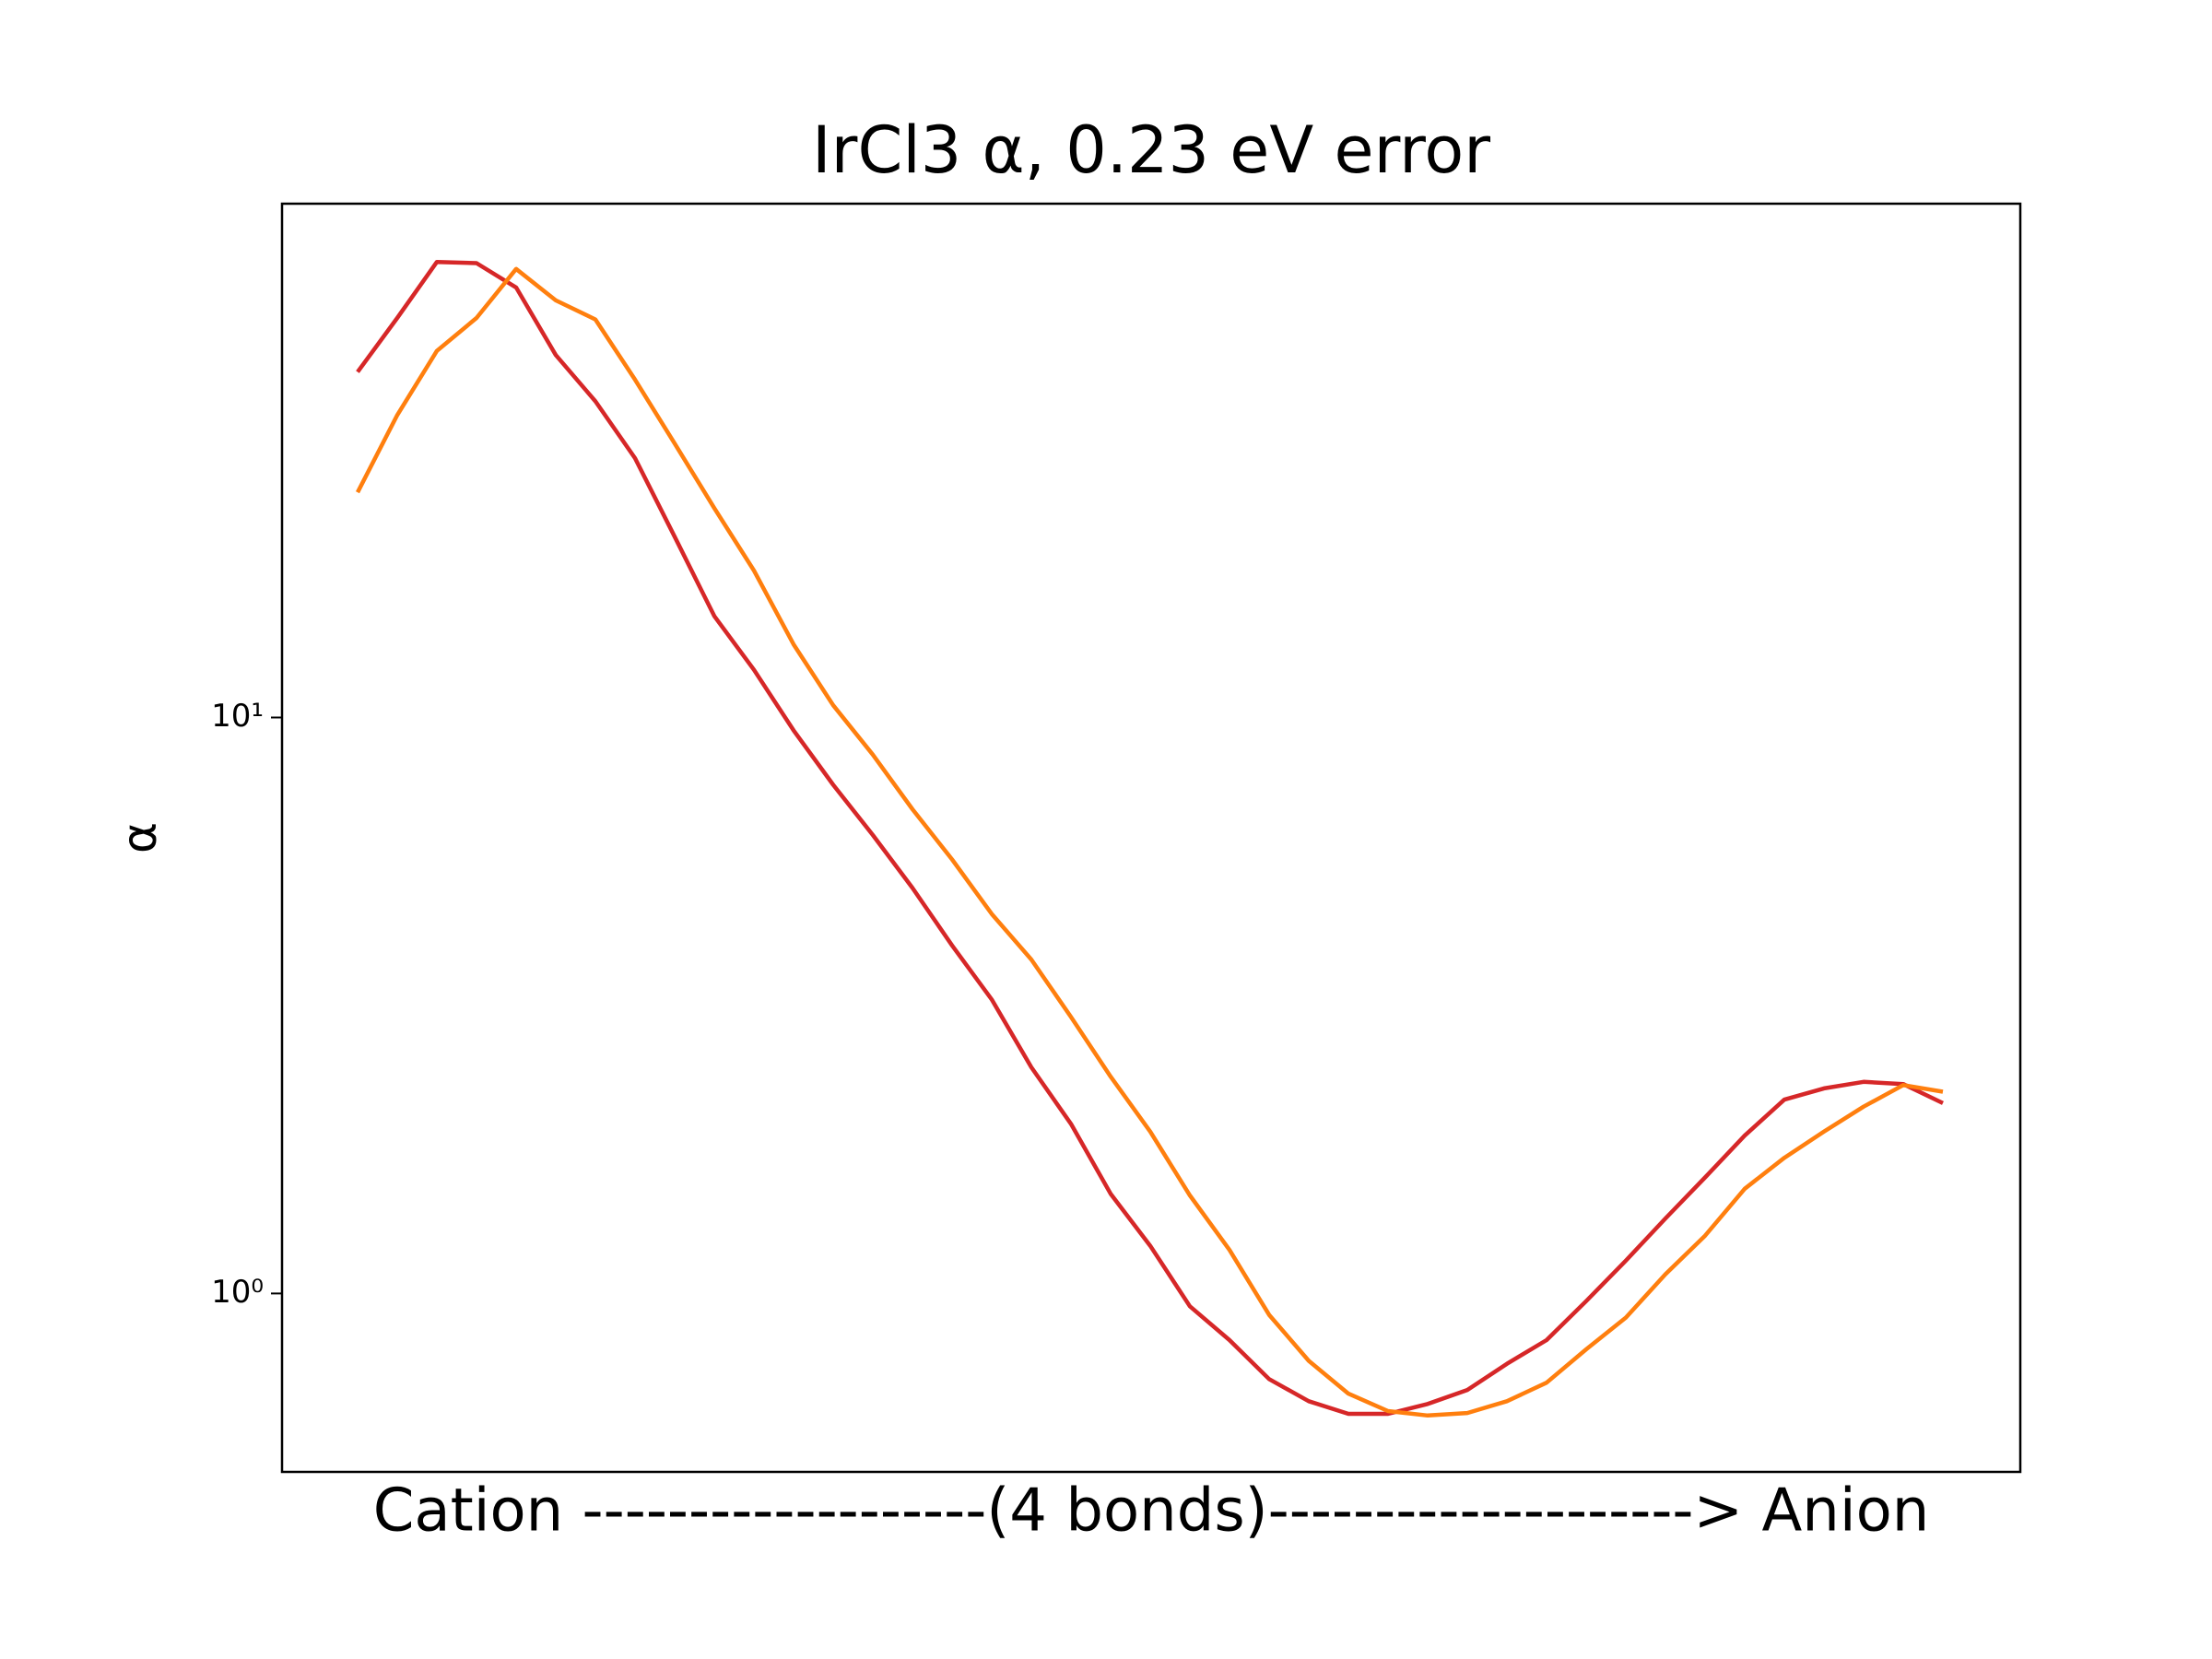  Describe the element at coordinates (237, 716) in the screenshot. I see `y-tick-label: 10¹` at that location.